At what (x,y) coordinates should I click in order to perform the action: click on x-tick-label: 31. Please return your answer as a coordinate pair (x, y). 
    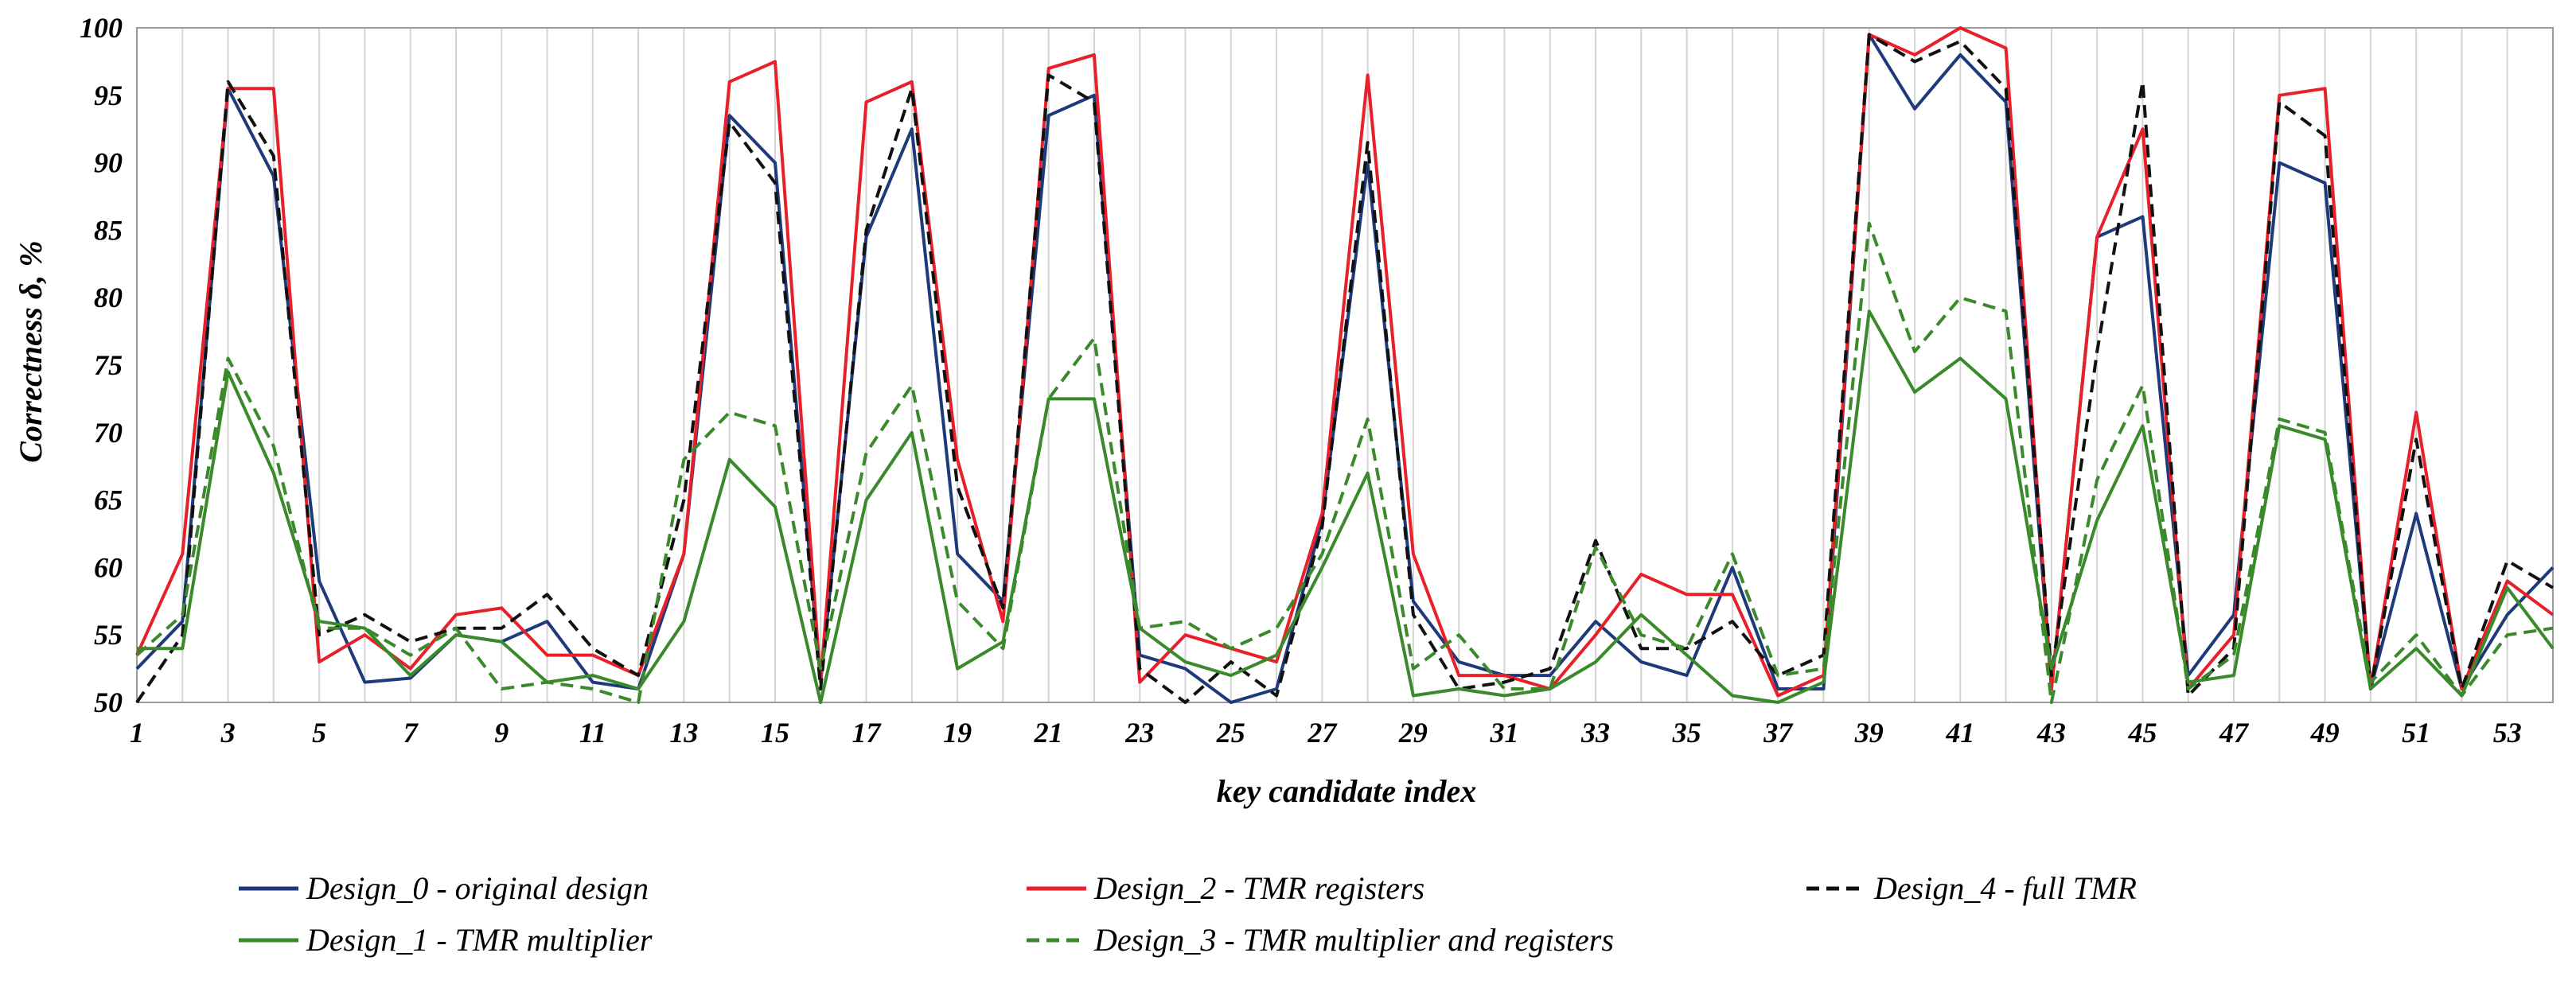
    Looking at the image, I should click on (1503, 733).